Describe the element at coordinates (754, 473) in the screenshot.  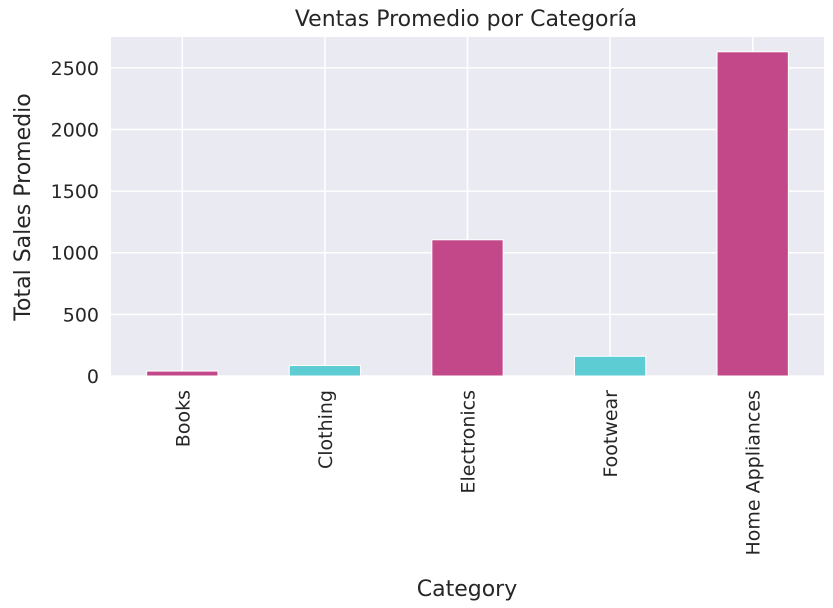
I see `x-tick-label-4: Home Appliances` at that location.